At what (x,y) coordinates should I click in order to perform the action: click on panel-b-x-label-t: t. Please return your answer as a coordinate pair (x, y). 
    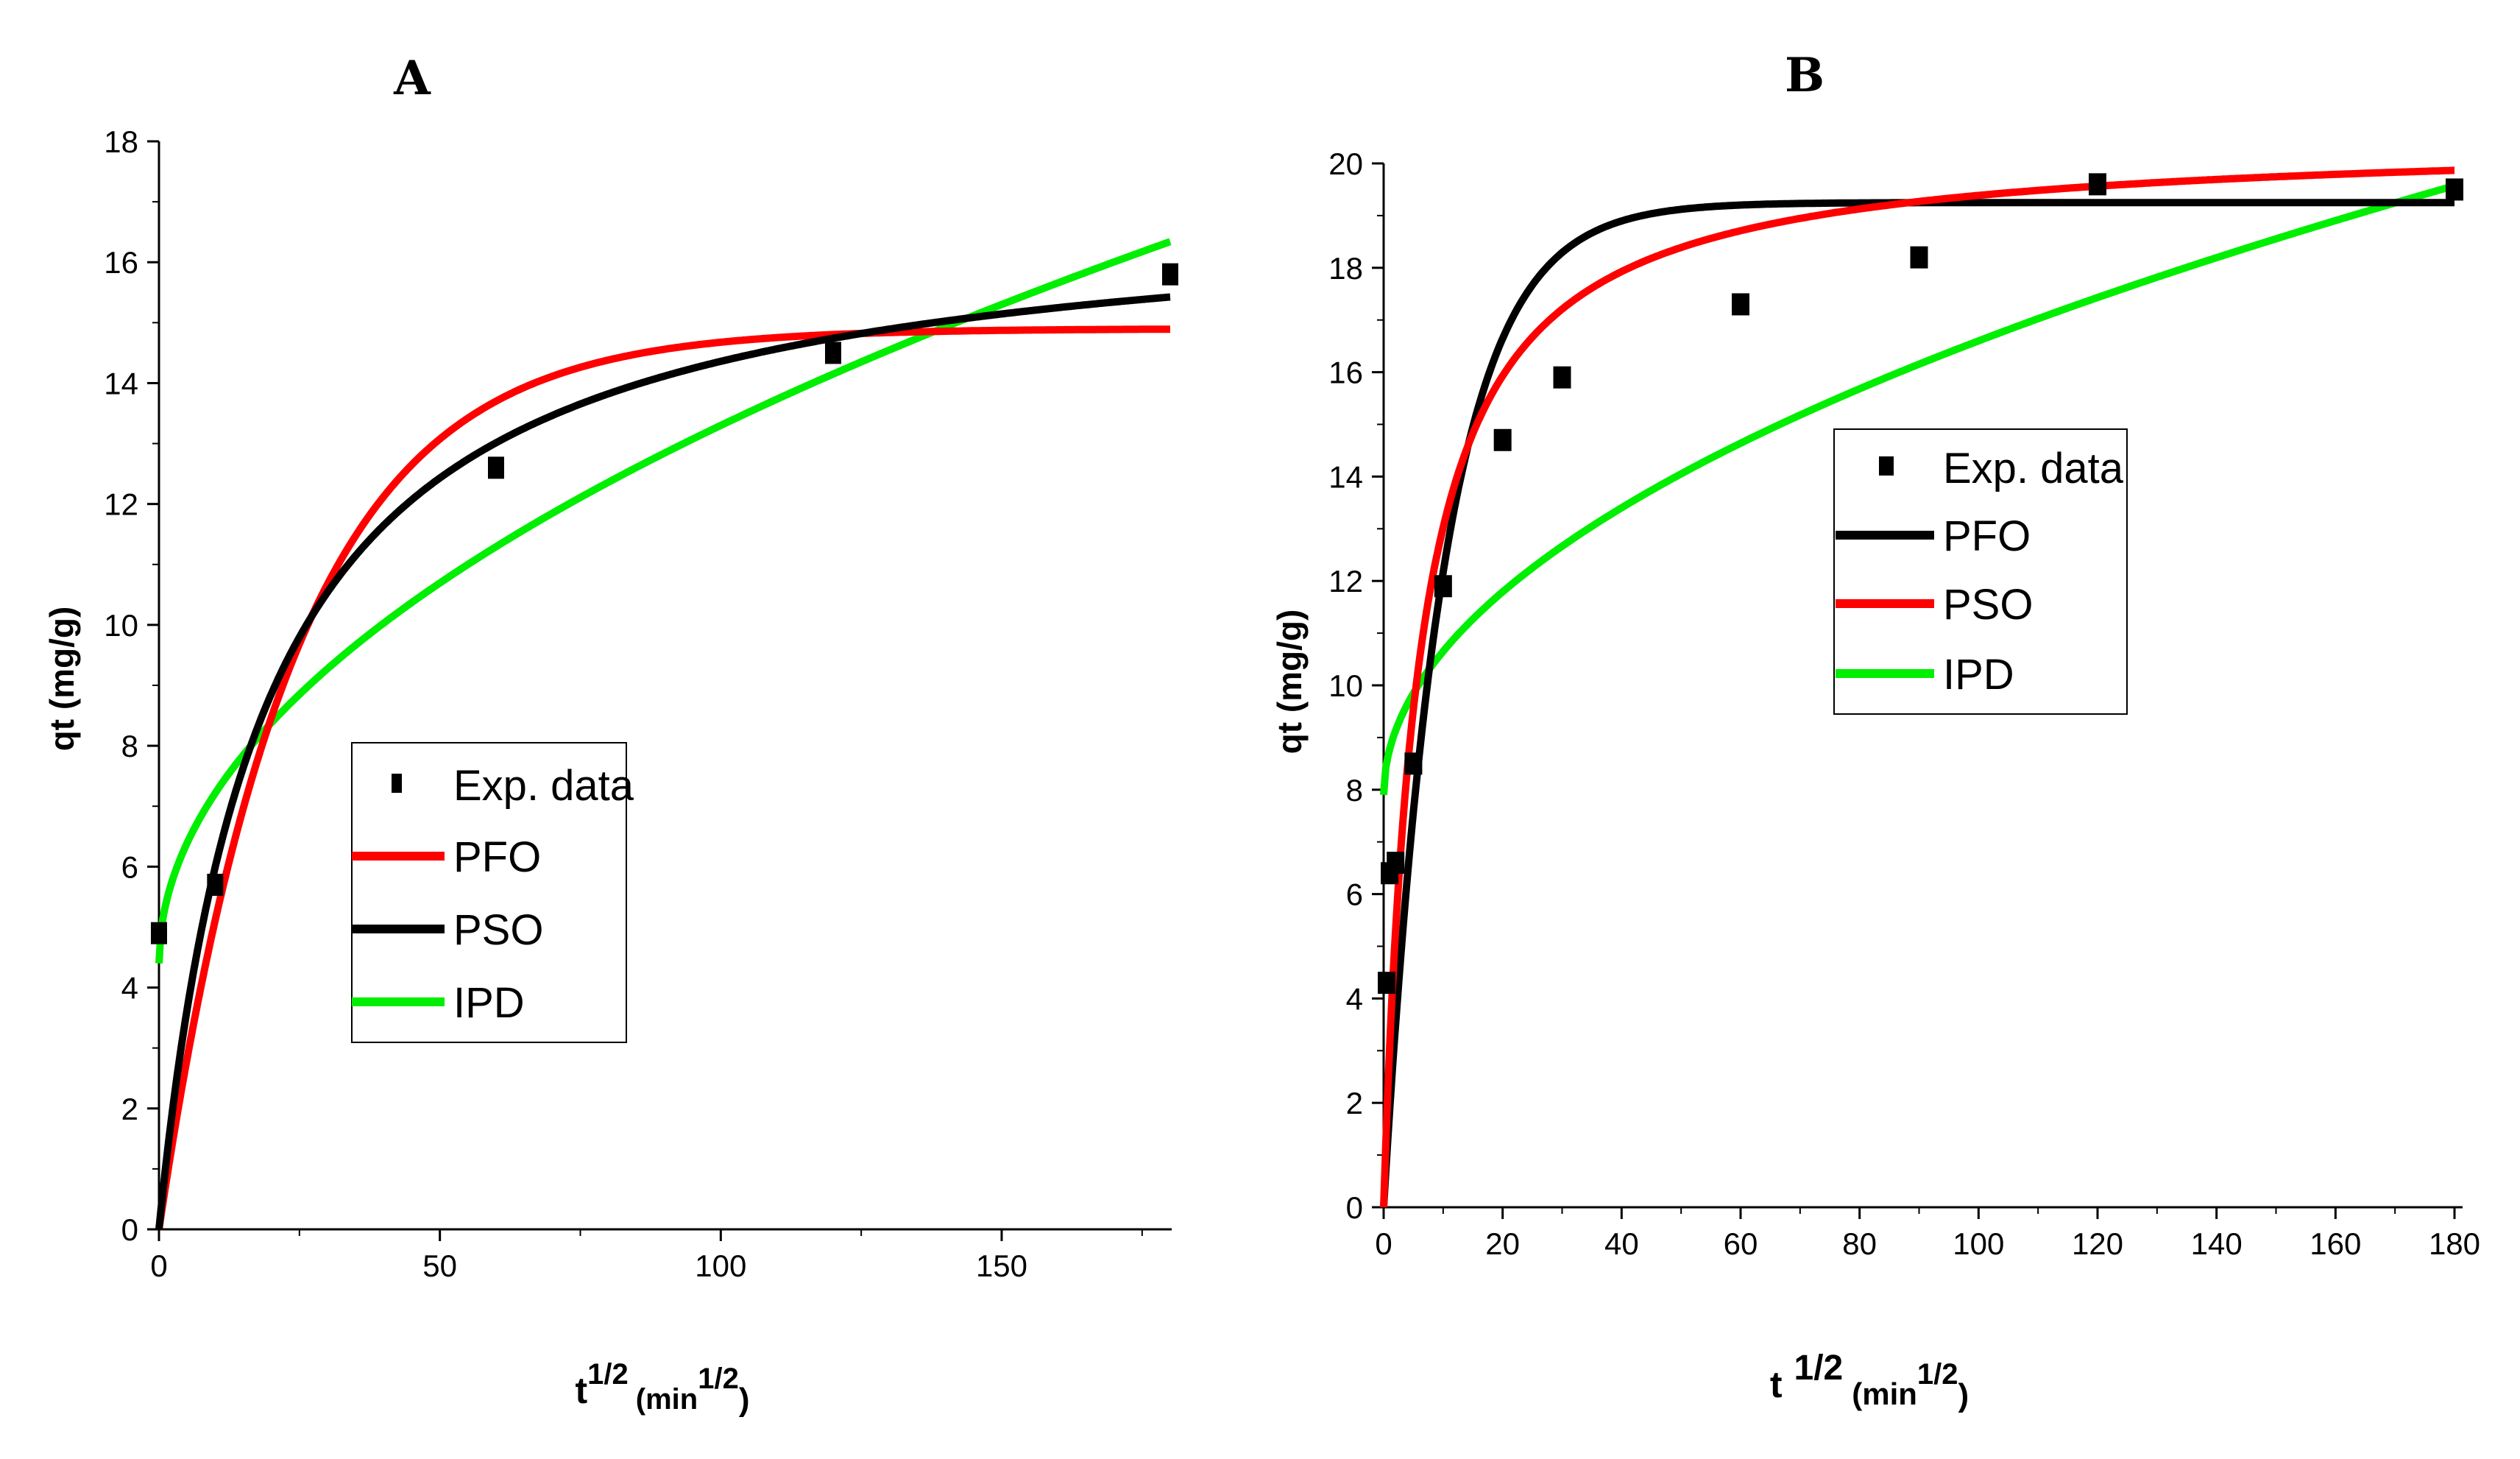
    Looking at the image, I should click on (1776, 1385).